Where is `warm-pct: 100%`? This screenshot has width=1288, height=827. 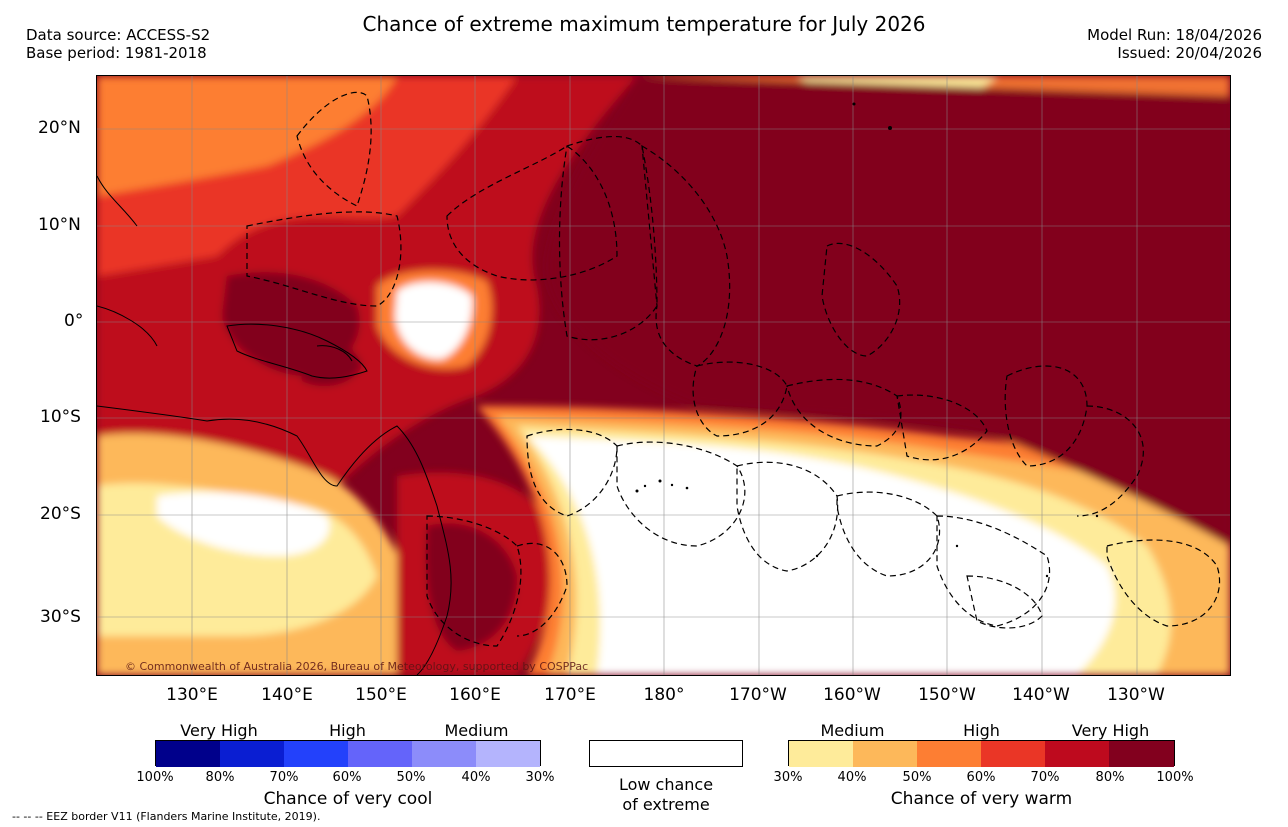
warm-pct: 100% is located at coordinates (1175, 777).